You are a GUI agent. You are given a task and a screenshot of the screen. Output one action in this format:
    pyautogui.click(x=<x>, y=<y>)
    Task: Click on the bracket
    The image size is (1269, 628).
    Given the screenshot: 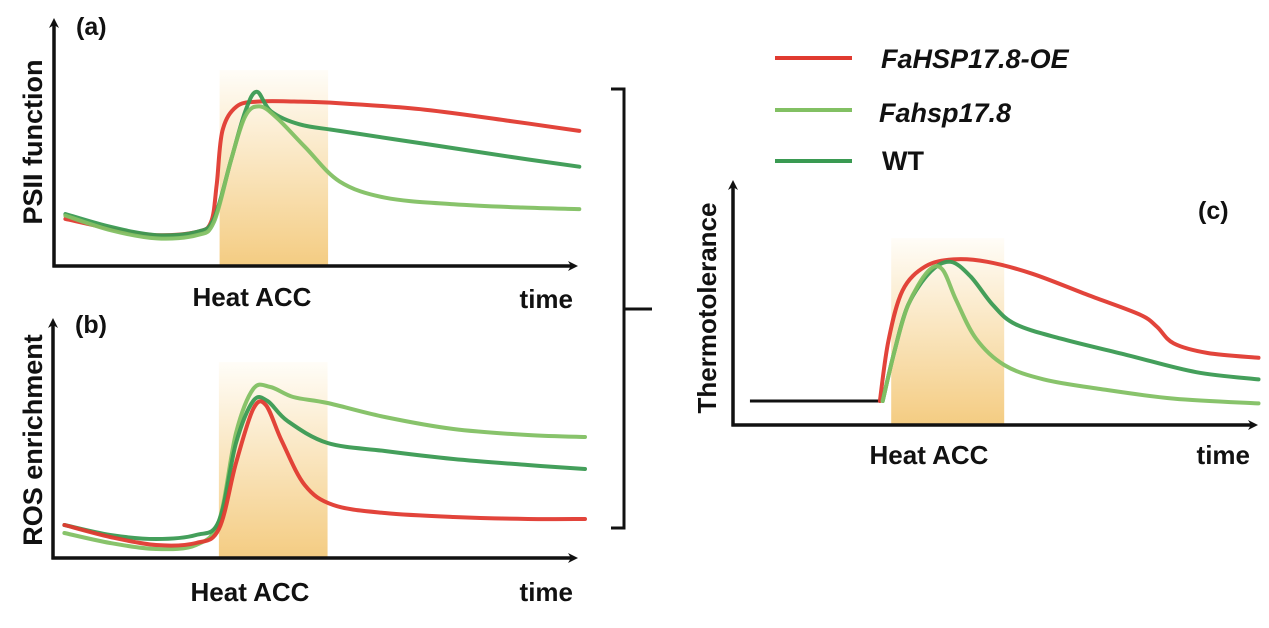 What is the action you would take?
    pyautogui.click(x=631, y=308)
    